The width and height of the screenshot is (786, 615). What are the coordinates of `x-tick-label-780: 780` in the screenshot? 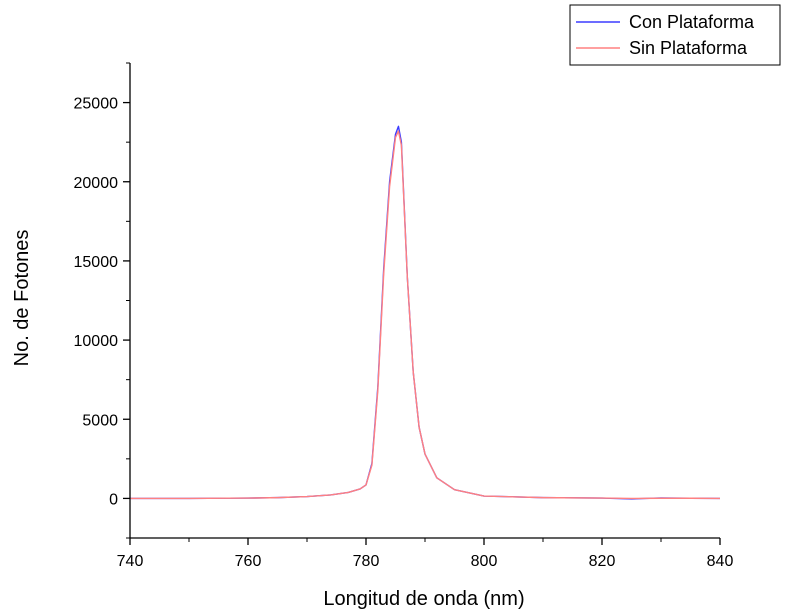 It's located at (366, 561).